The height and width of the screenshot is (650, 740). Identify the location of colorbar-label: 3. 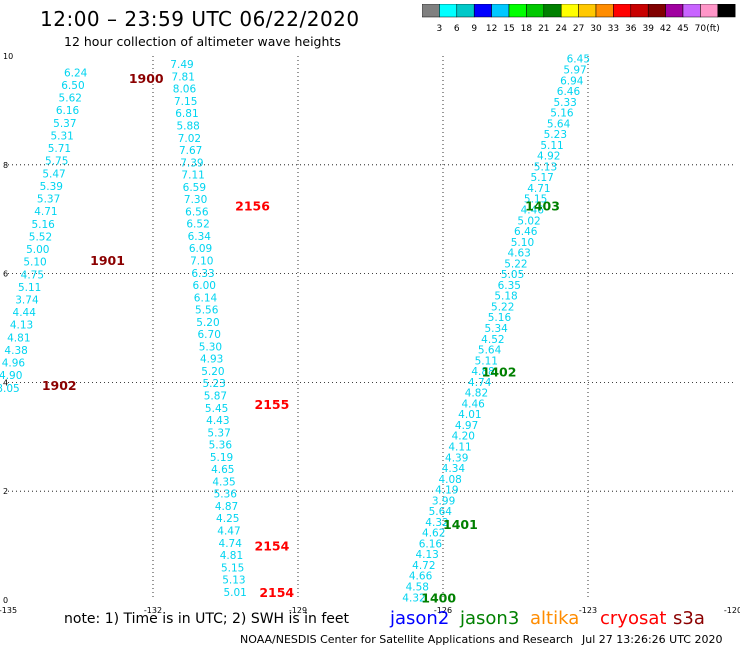
(440, 29).